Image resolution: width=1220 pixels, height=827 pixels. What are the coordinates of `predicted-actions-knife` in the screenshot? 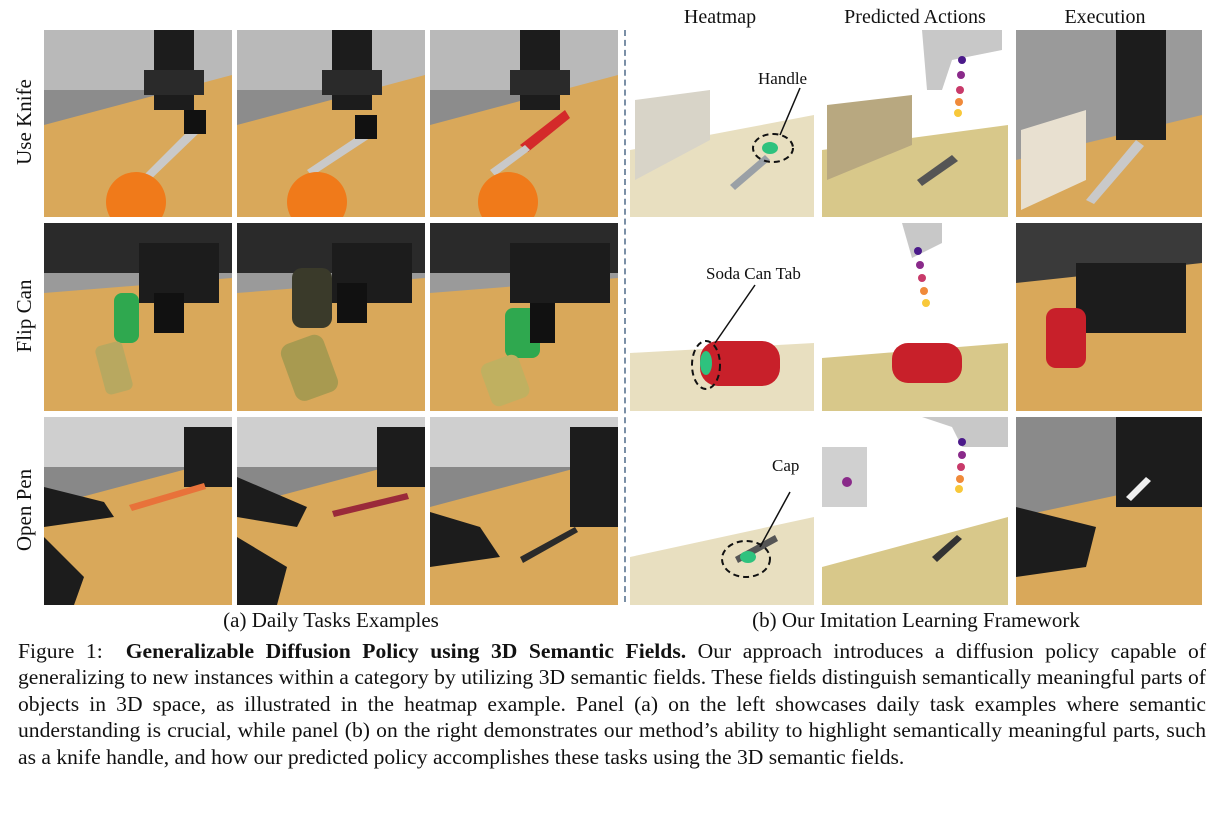 It's located at (915, 123).